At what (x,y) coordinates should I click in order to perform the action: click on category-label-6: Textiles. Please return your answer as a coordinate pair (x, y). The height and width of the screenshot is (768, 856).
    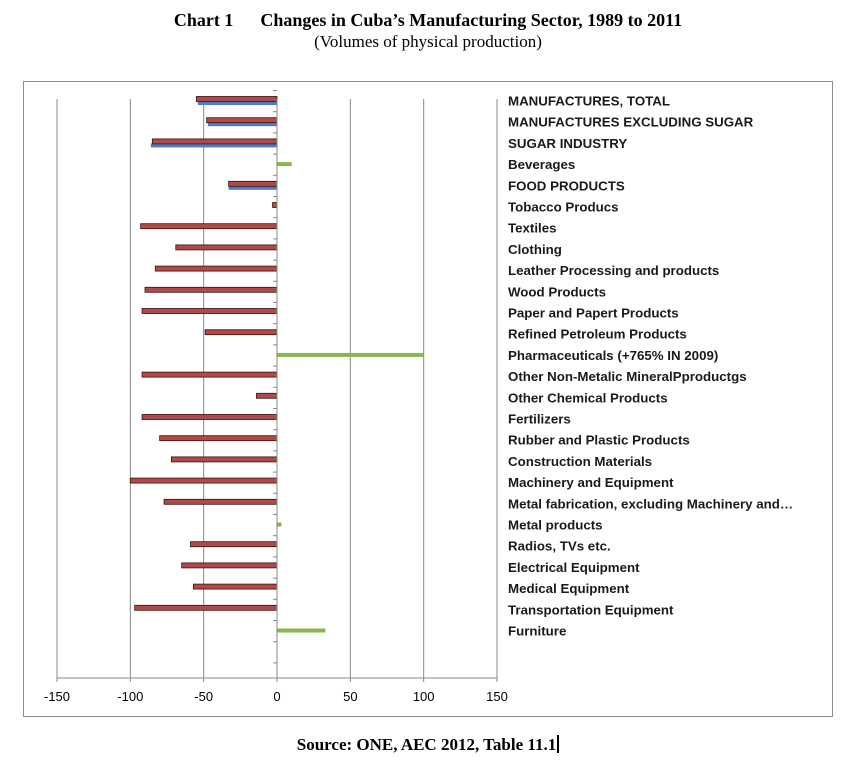
    Looking at the image, I should click on (532, 228).